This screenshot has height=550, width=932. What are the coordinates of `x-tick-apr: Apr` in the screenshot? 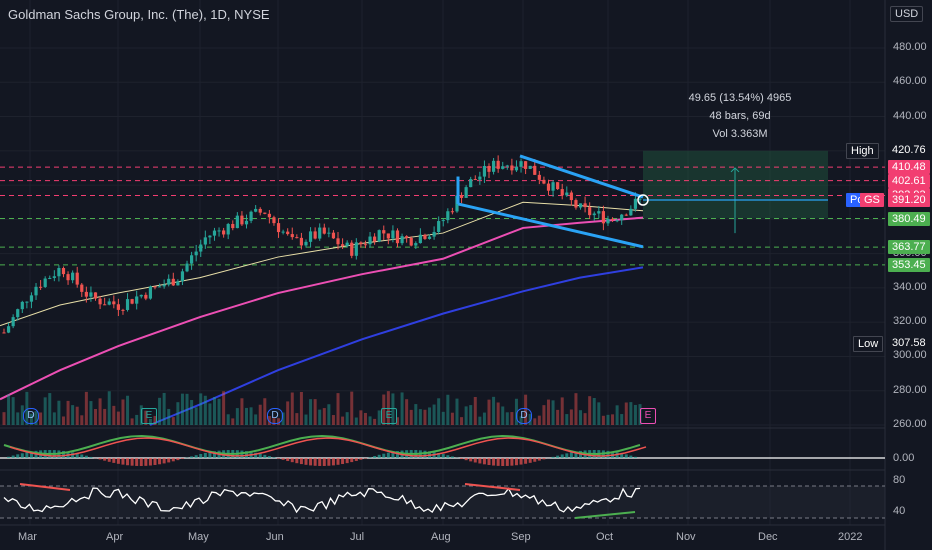 It's located at (115, 537).